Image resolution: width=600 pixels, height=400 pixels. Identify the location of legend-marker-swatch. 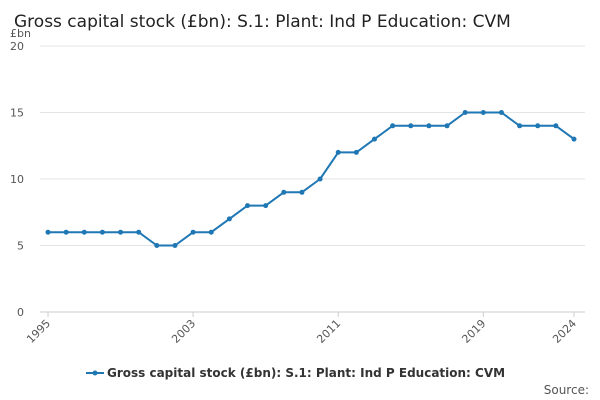
(95, 373).